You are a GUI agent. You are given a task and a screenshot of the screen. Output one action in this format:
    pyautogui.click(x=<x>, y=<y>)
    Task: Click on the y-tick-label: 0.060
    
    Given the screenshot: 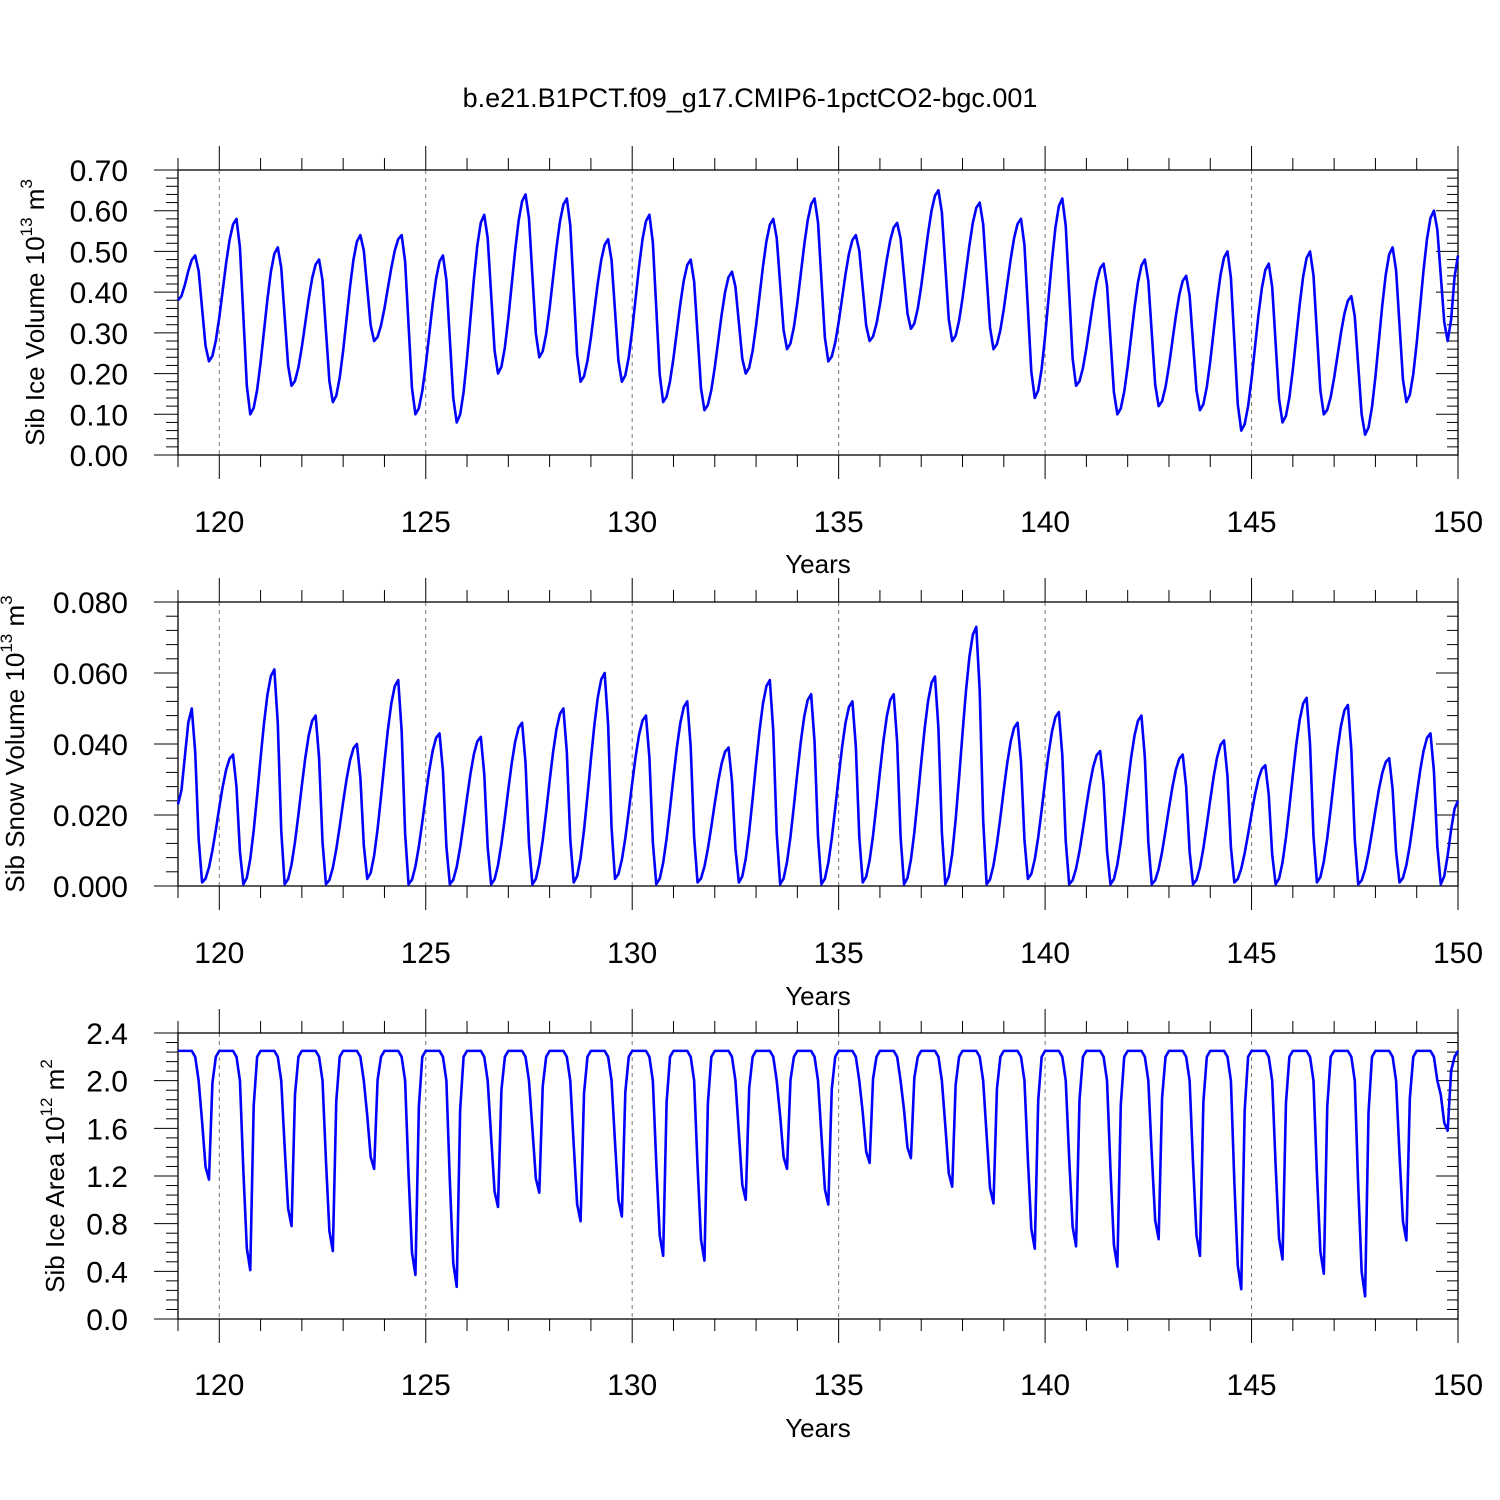 What is the action you would take?
    pyautogui.click(x=90, y=674)
    